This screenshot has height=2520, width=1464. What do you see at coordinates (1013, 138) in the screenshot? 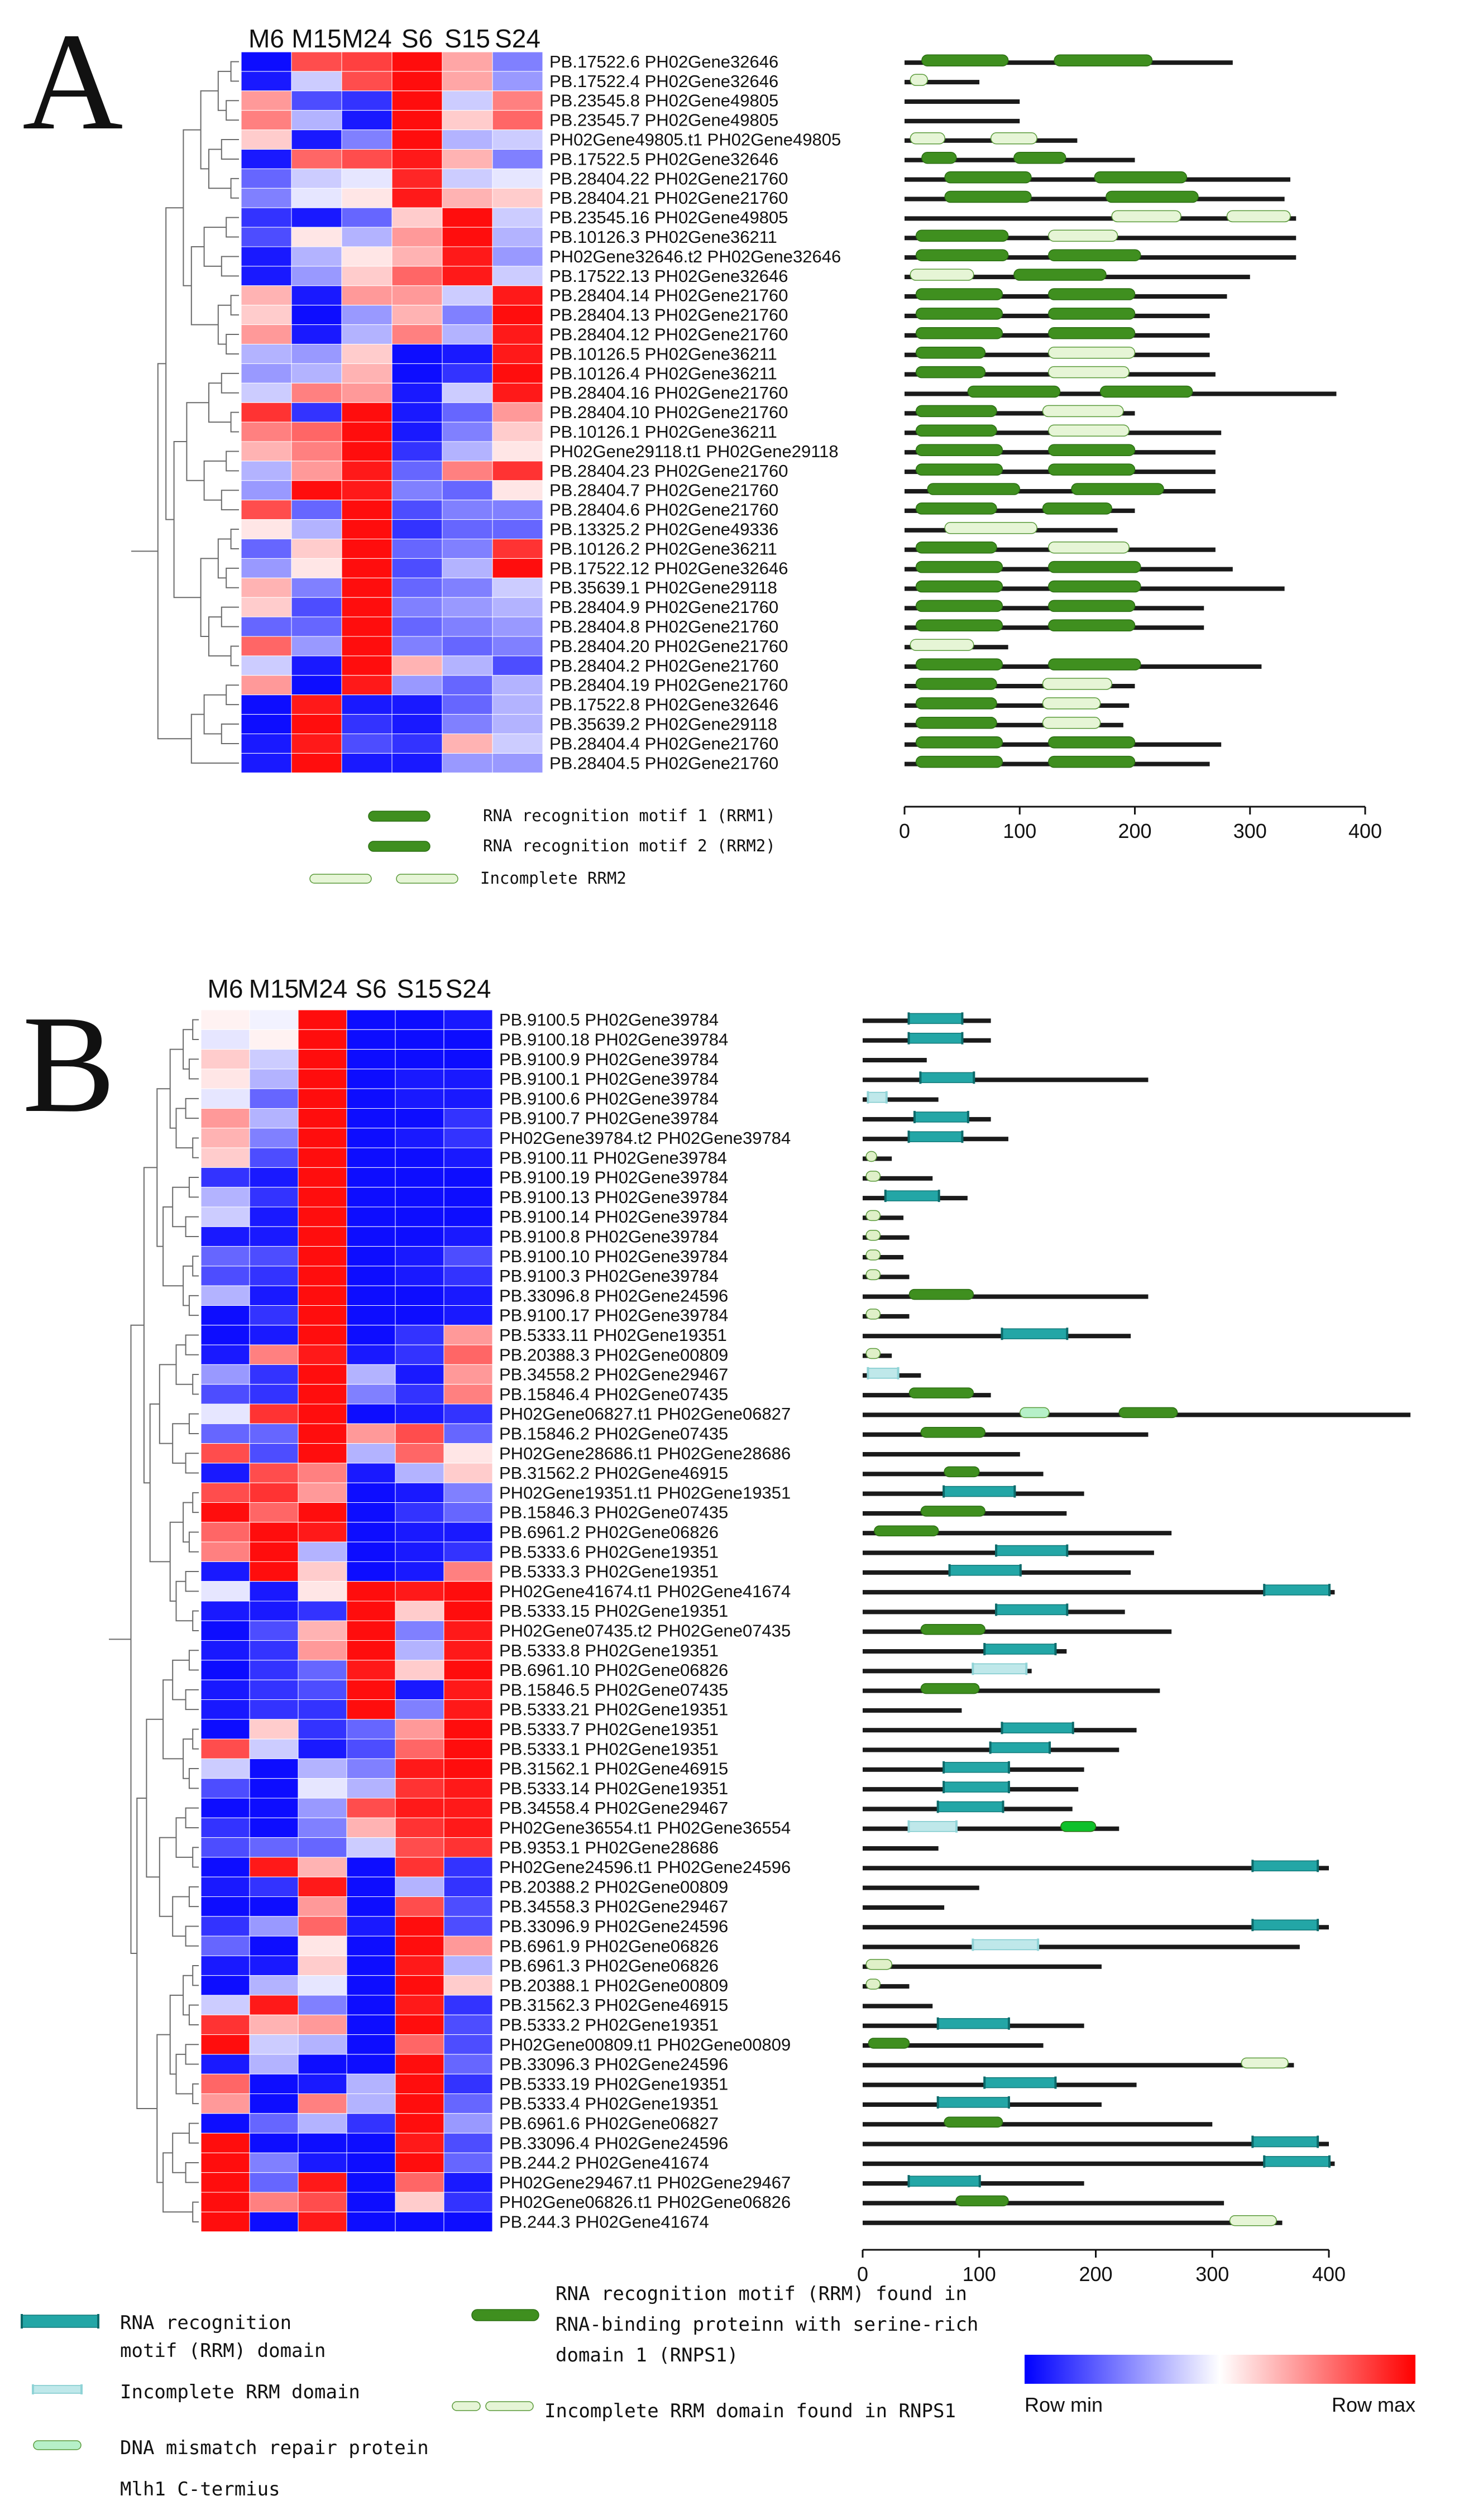
I see `domain-inc` at bounding box center [1013, 138].